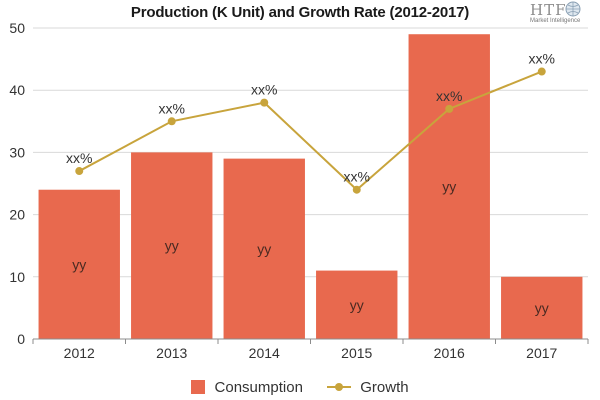 Image resolution: width=600 pixels, height=400 pixels. Describe the element at coordinates (79, 353) in the screenshot. I see `x-tick-label-2012: 2012` at that location.